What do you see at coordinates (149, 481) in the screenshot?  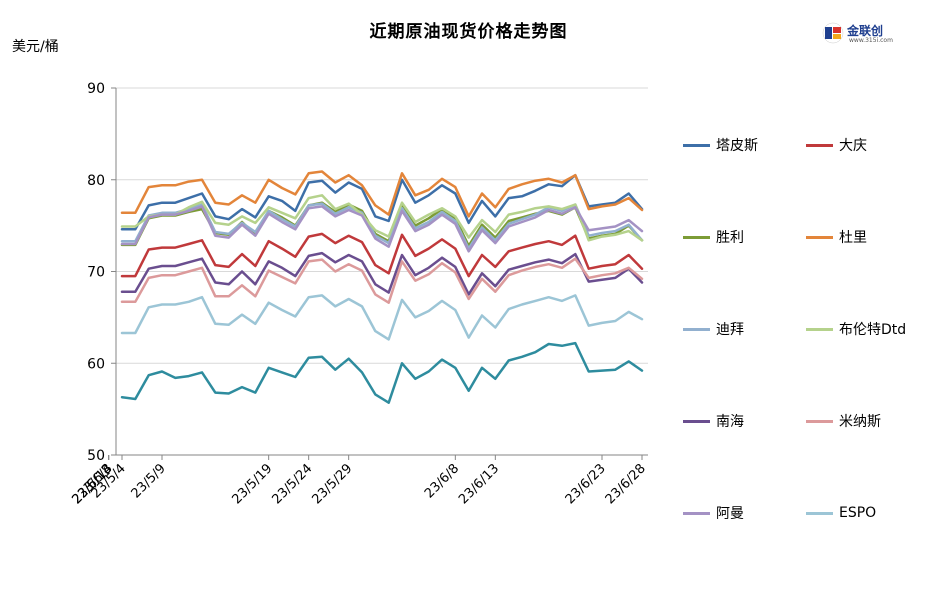 I see `x-tick-label: 23/5/9` at bounding box center [149, 481].